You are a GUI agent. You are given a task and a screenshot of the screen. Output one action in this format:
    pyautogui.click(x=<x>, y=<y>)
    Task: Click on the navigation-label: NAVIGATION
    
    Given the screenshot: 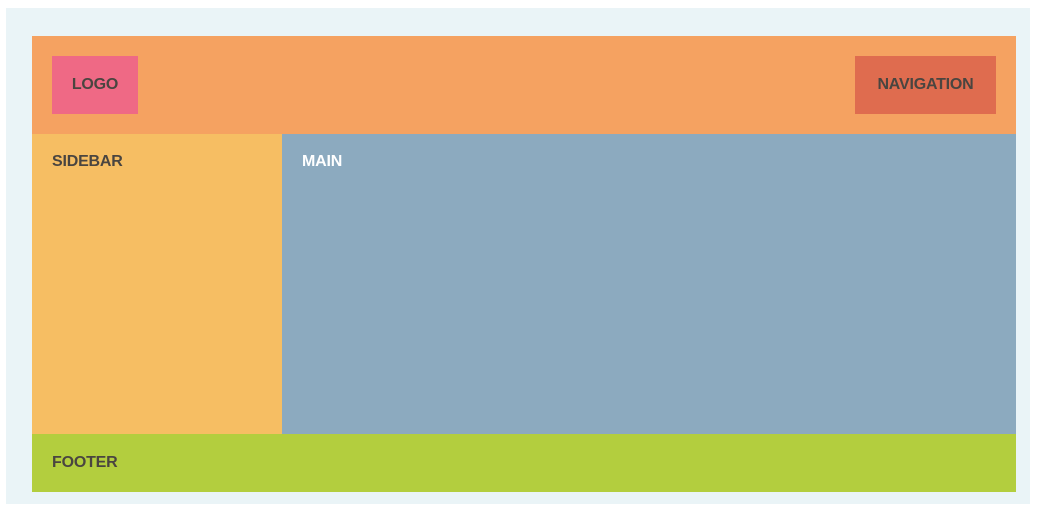 What is the action you would take?
    pyautogui.click(x=925, y=84)
    